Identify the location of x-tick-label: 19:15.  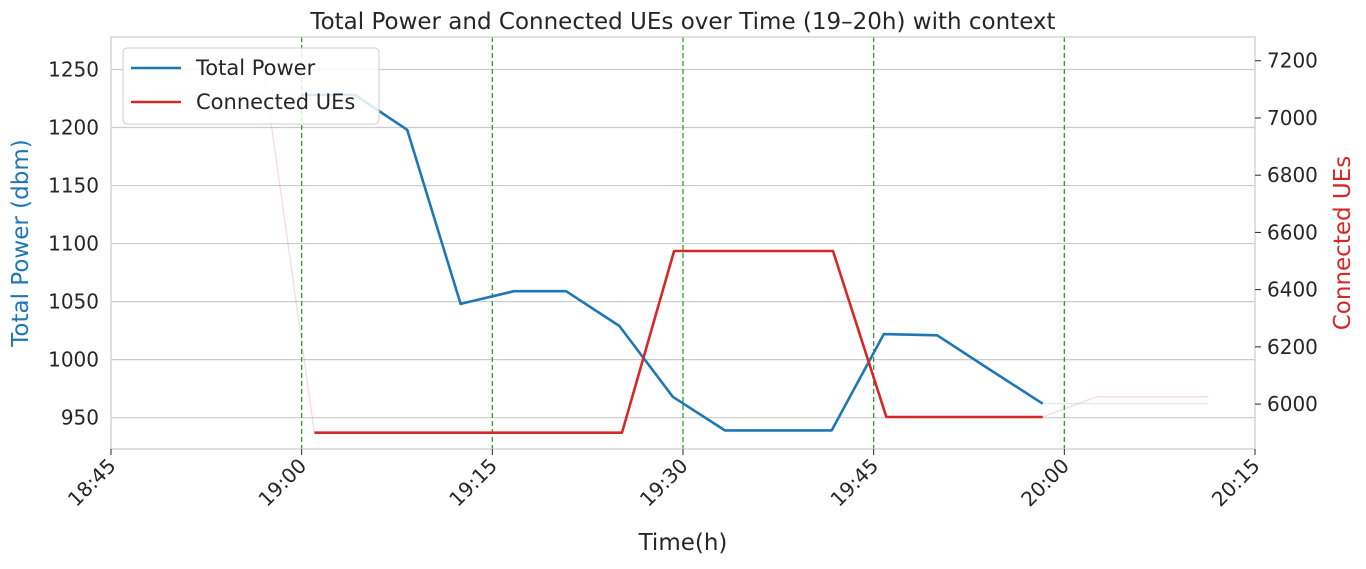
(473, 483).